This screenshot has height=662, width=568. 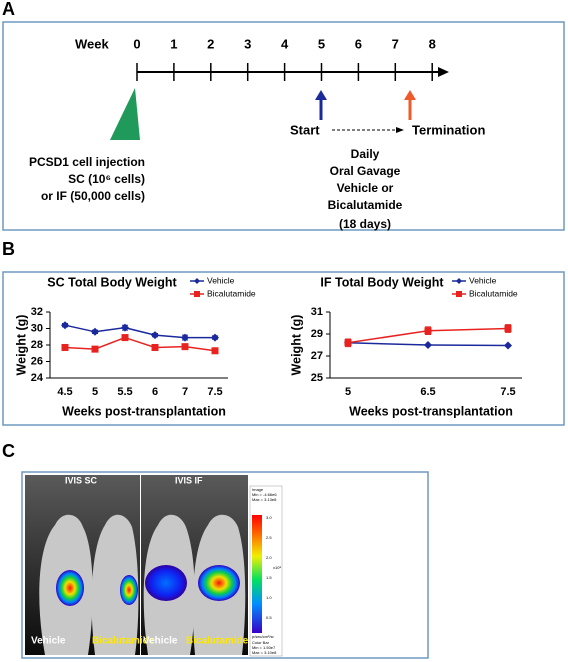 I want to click on scale-header: Max = 3.13e8, so click(x=264, y=499).